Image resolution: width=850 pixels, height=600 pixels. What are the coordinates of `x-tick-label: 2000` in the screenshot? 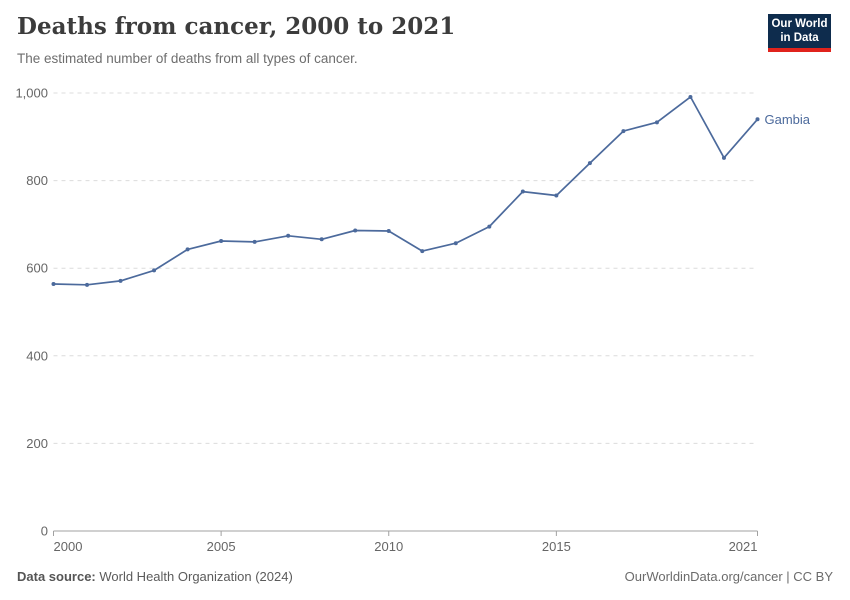 It's located at (68, 546).